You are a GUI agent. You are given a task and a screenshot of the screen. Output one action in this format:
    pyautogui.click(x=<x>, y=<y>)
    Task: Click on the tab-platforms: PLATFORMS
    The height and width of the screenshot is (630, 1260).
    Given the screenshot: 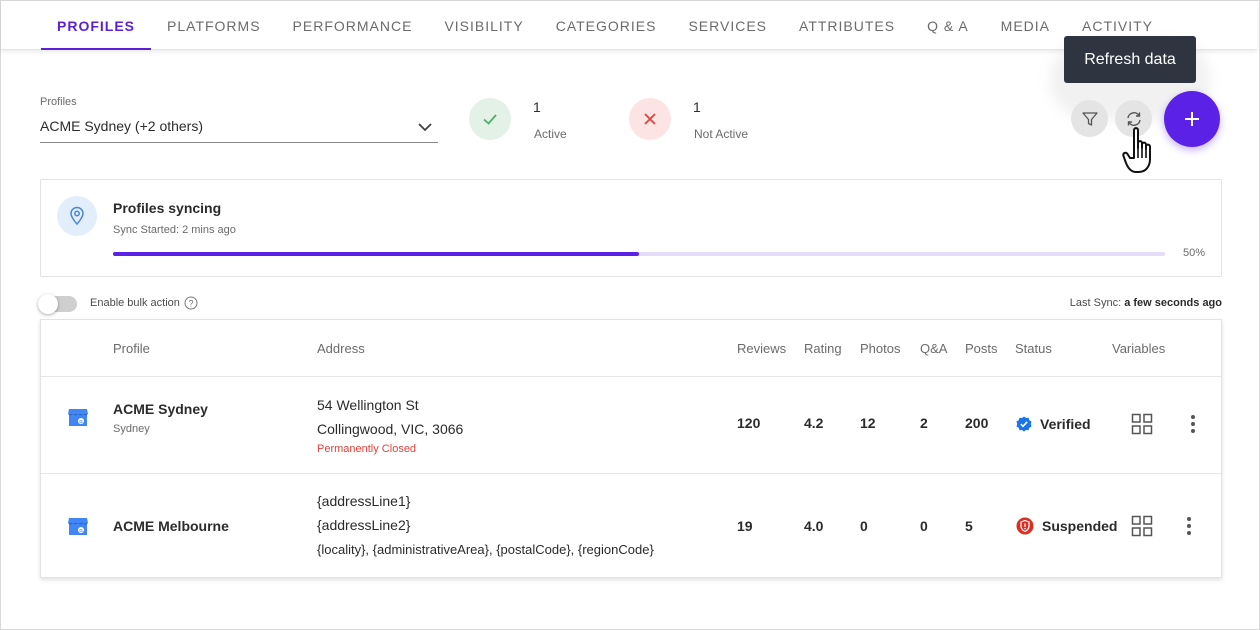 What is the action you would take?
    pyautogui.click(x=214, y=25)
    